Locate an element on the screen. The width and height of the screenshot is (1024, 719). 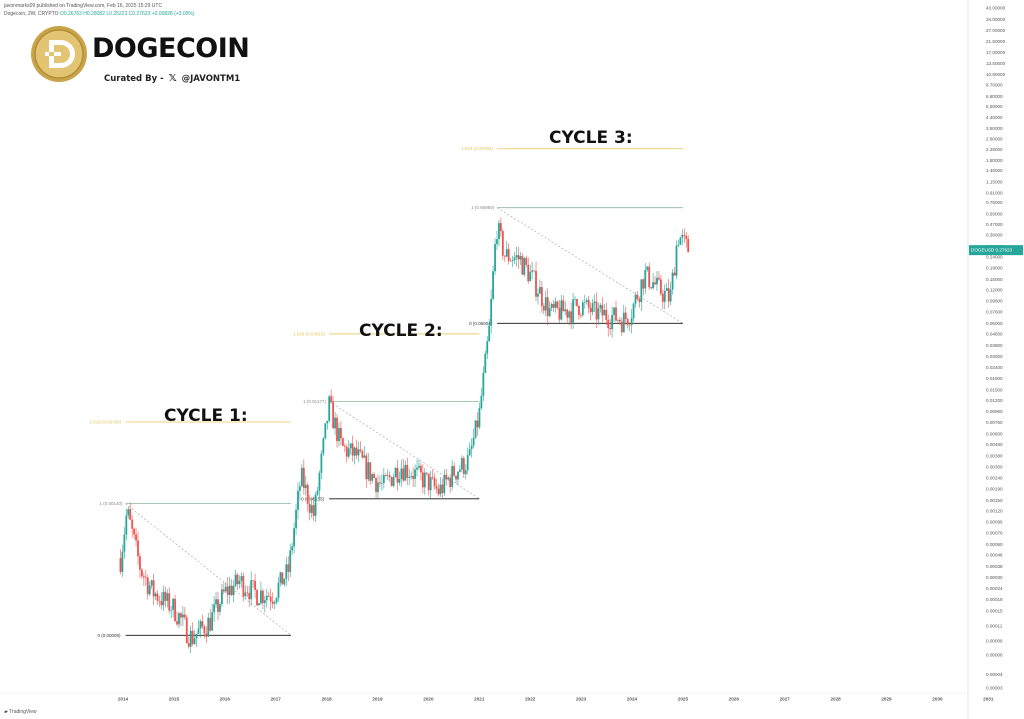
y-tick-label: 0.06000 is located at coordinates (994, 323).